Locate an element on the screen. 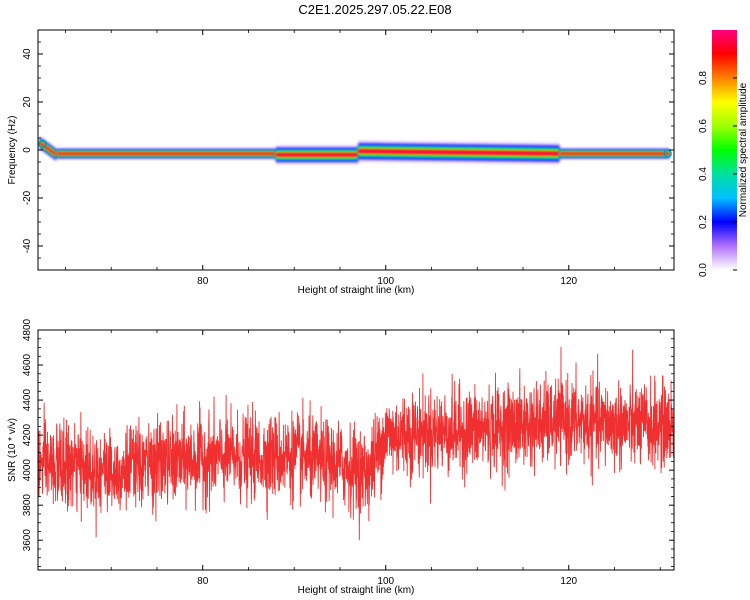 This screenshot has width=750, height=600. spectrogram-heat is located at coordinates (355, 150).